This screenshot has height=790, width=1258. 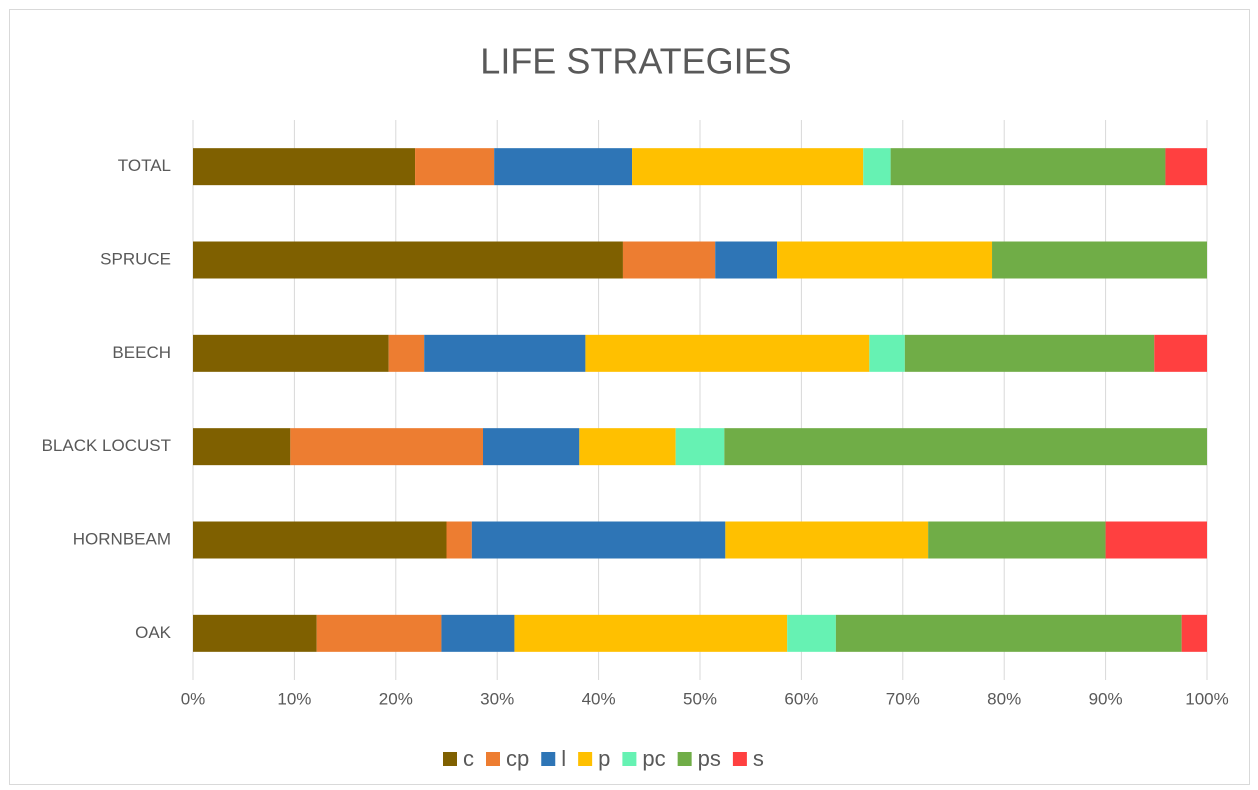 I want to click on y-tick-label: HORNBEAM, so click(x=122, y=538).